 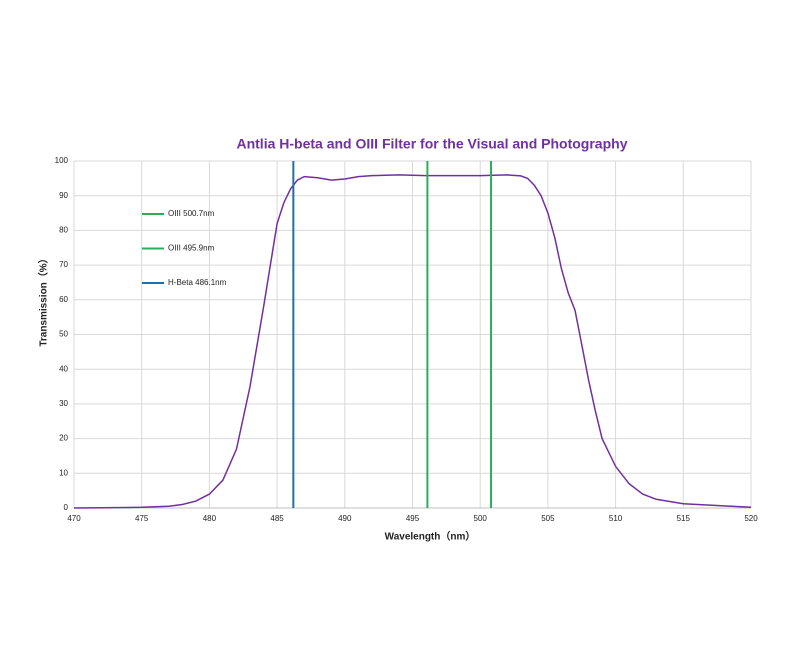 I want to click on y-axis-title: Transmission（%）, so click(x=43, y=299).